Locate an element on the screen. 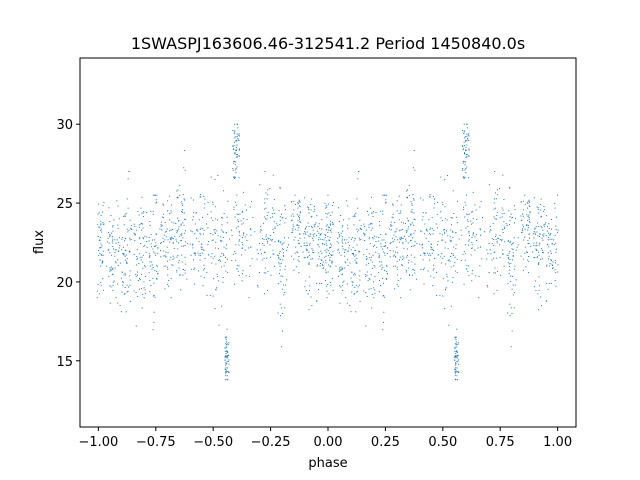  x-tick-label: −1.00 is located at coordinates (98, 442).